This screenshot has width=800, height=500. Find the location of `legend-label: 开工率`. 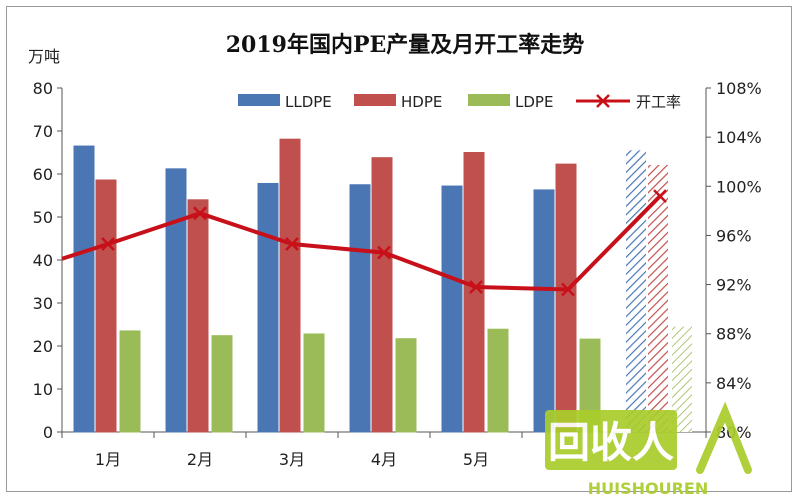

legend-label: 开工率 is located at coordinates (658, 102).